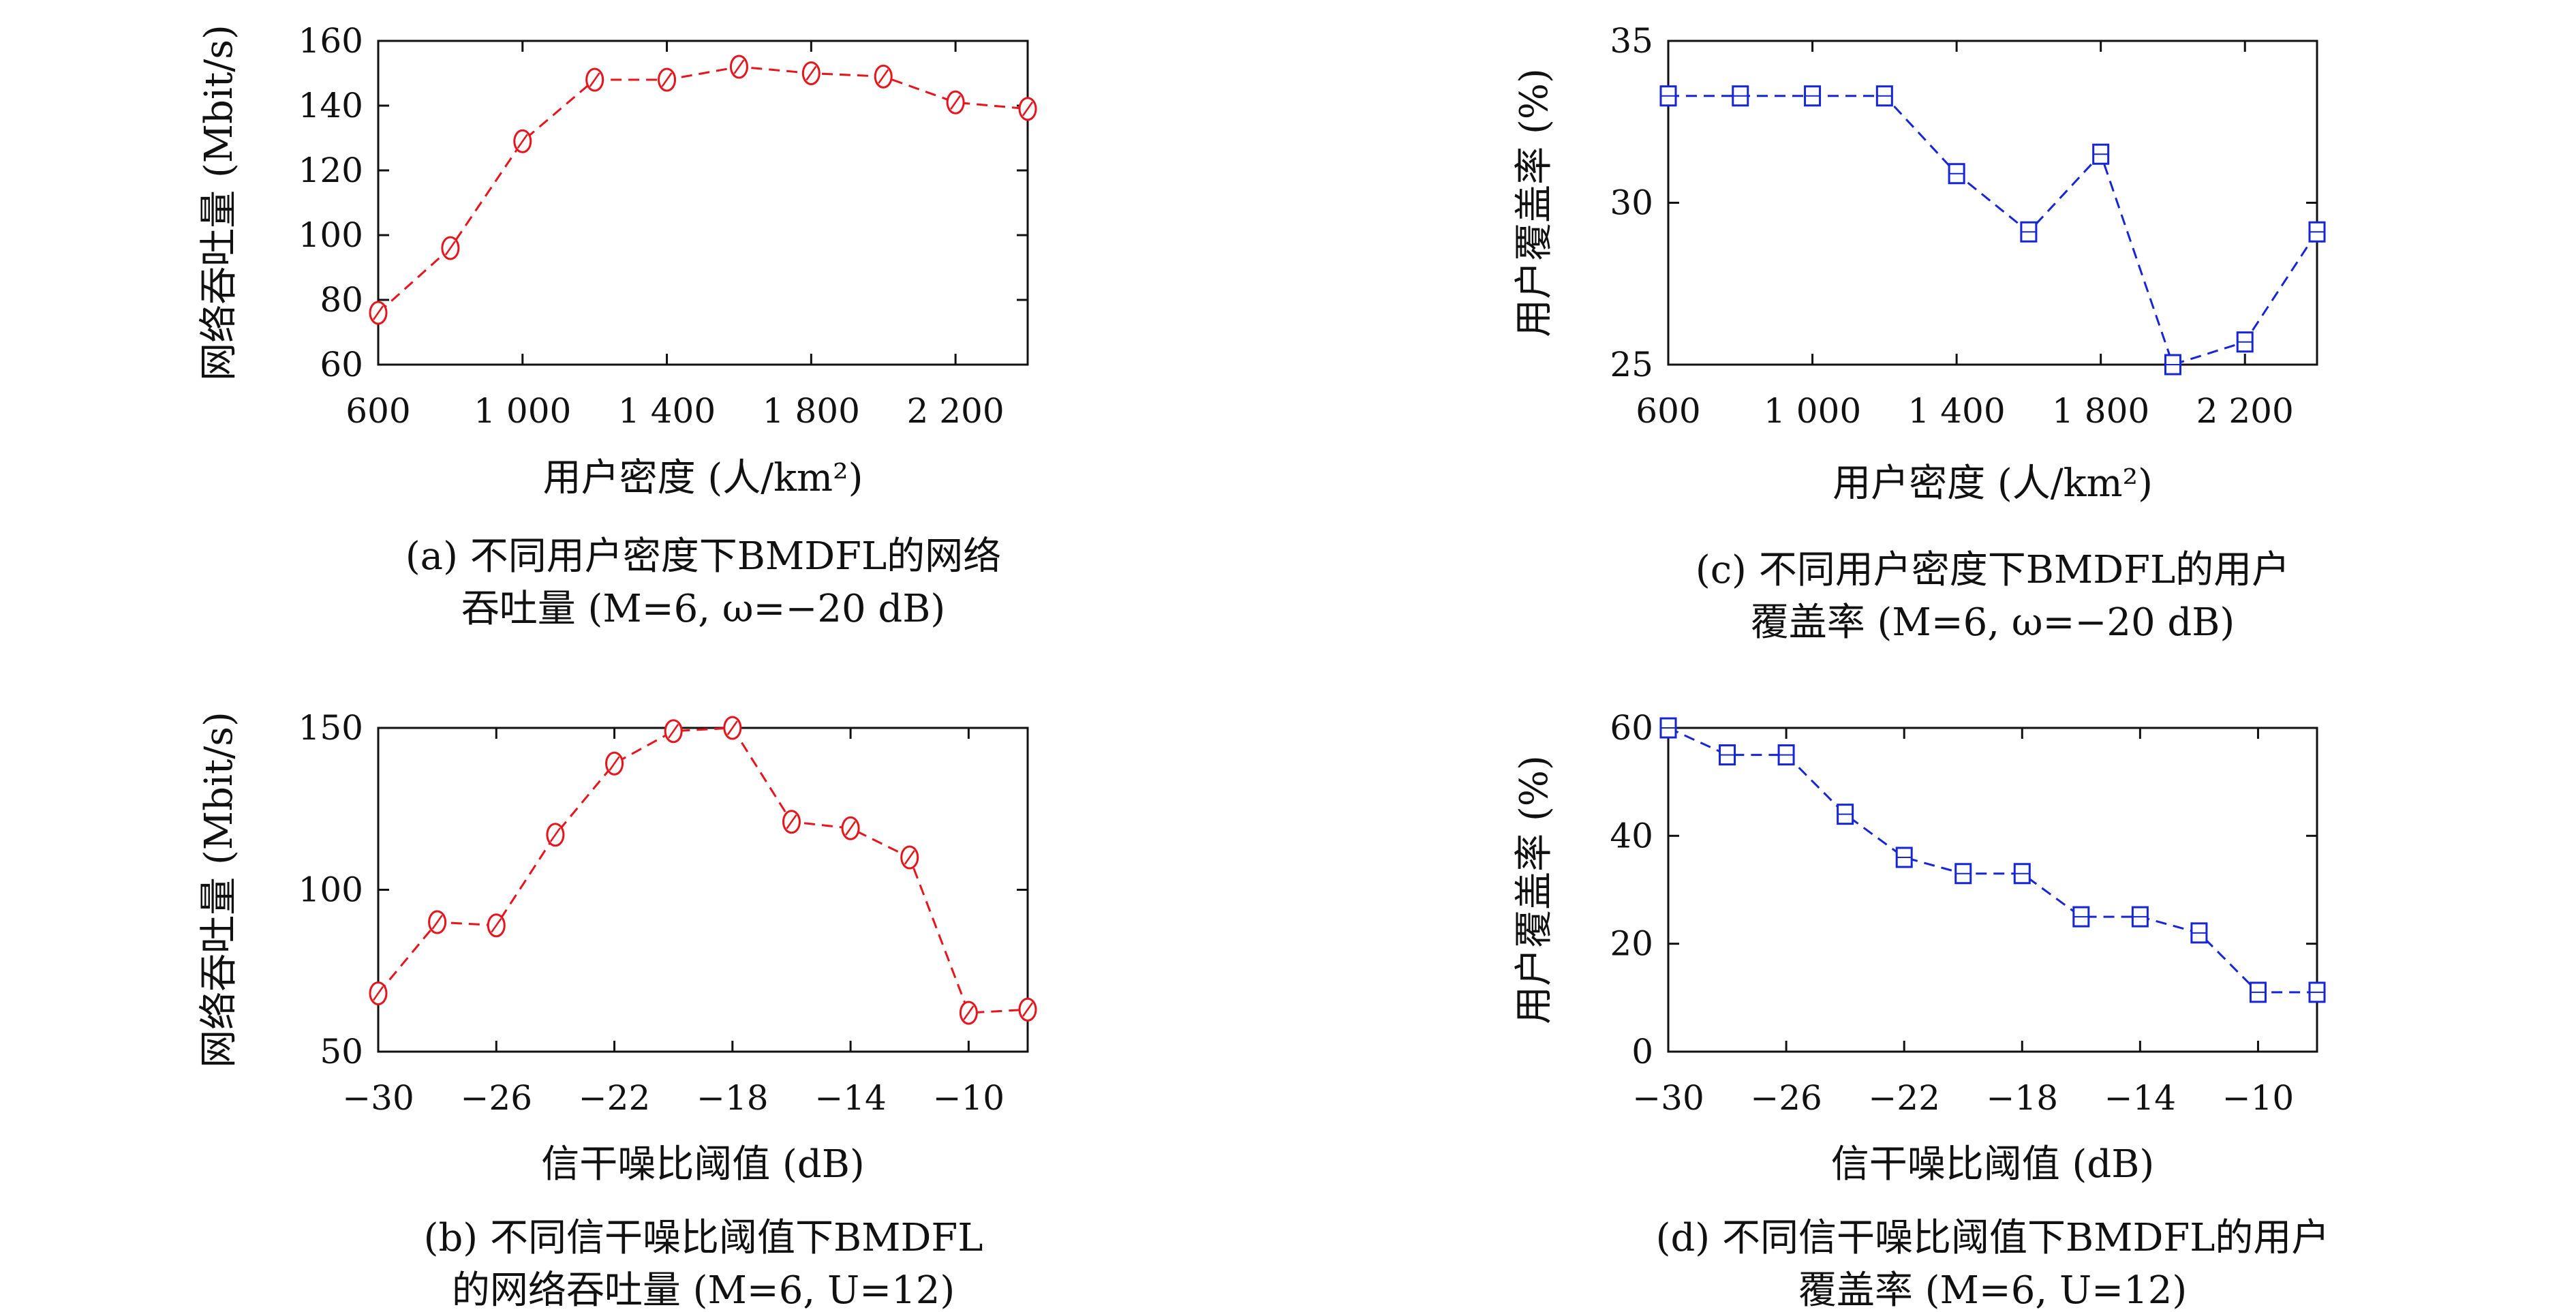 This screenshot has height=1312, width=2576. Describe the element at coordinates (330, 170) in the screenshot. I see `y-tick-label: 120` at that location.